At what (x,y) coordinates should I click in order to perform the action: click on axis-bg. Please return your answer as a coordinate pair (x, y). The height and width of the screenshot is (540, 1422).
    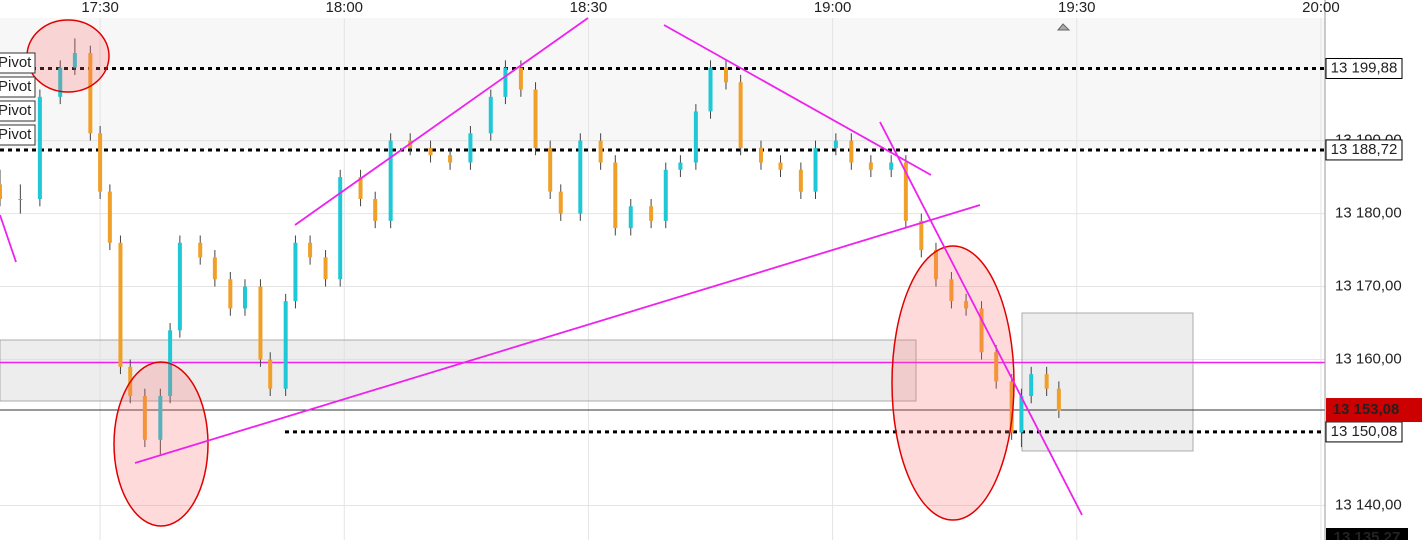
    Looking at the image, I should click on (1373, 270).